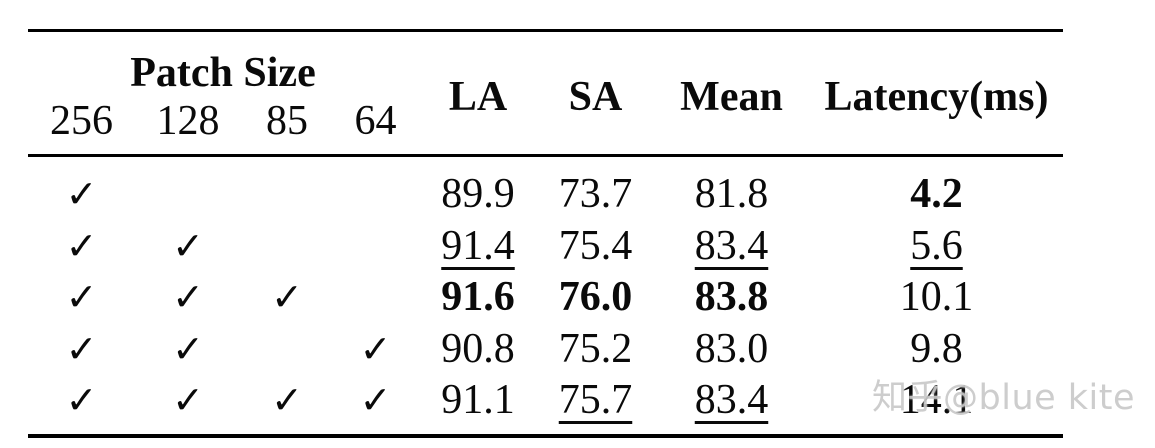 This screenshot has width=1155, height=448. I want to click on latency-value: 10.1, so click(936, 297).